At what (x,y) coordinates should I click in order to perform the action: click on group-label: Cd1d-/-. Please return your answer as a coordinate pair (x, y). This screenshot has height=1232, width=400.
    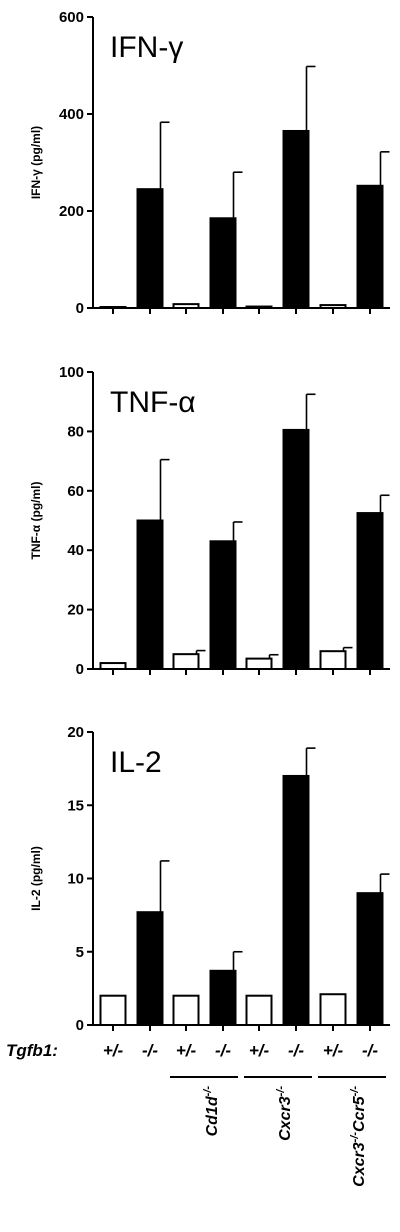
    Looking at the image, I should click on (211, 1111).